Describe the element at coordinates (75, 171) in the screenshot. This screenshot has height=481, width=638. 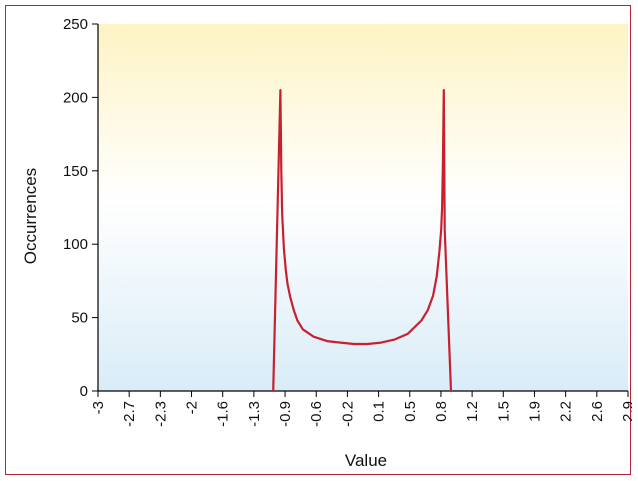
I see `y-tick-label: 150` at that location.